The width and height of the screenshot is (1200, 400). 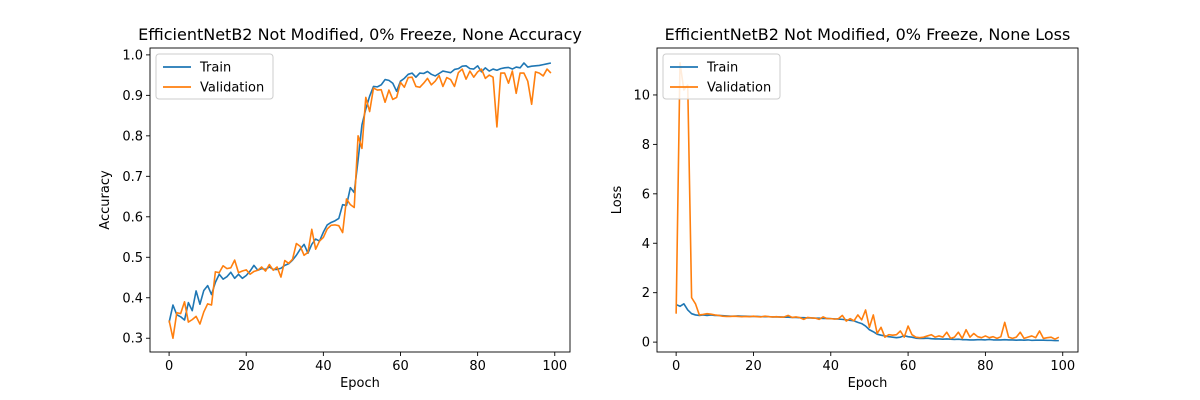 I want to click on y-tick-label: 0, so click(x=646, y=343).